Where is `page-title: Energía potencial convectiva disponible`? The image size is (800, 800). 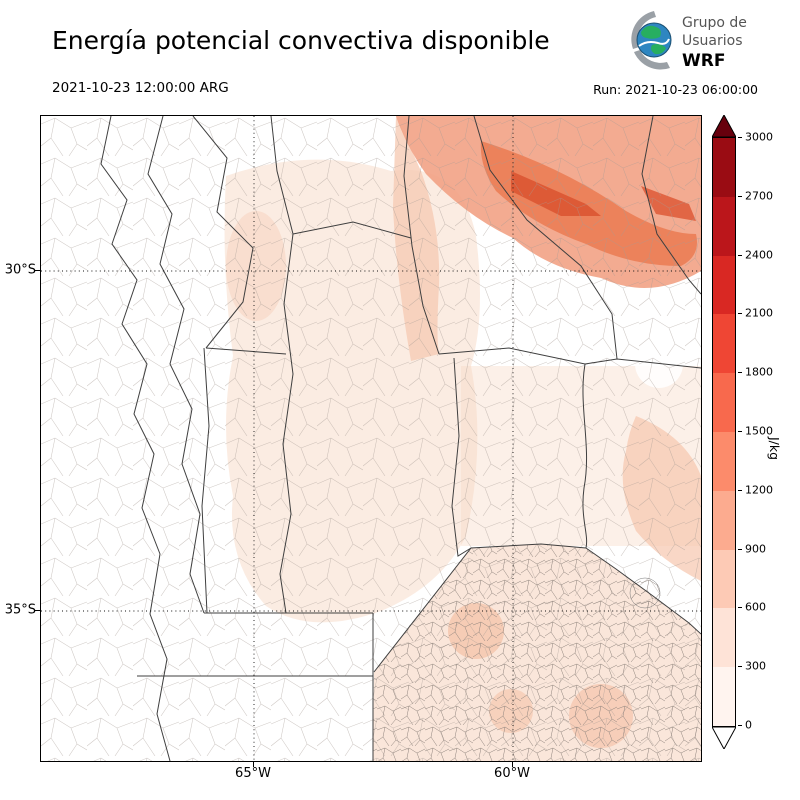
page-title: Energía potencial convectiva disponible is located at coordinates (301, 40).